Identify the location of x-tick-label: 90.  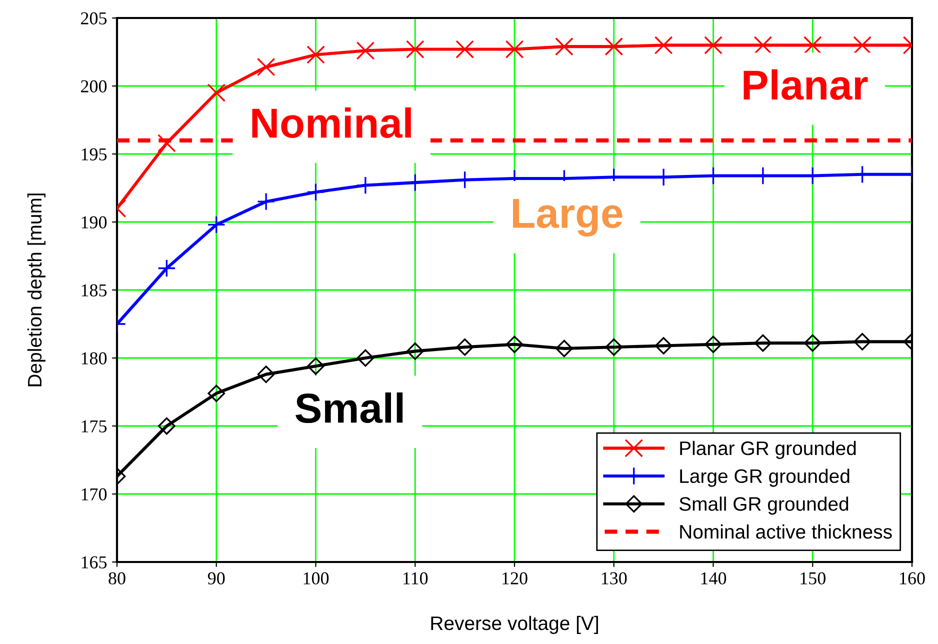
(216, 578).